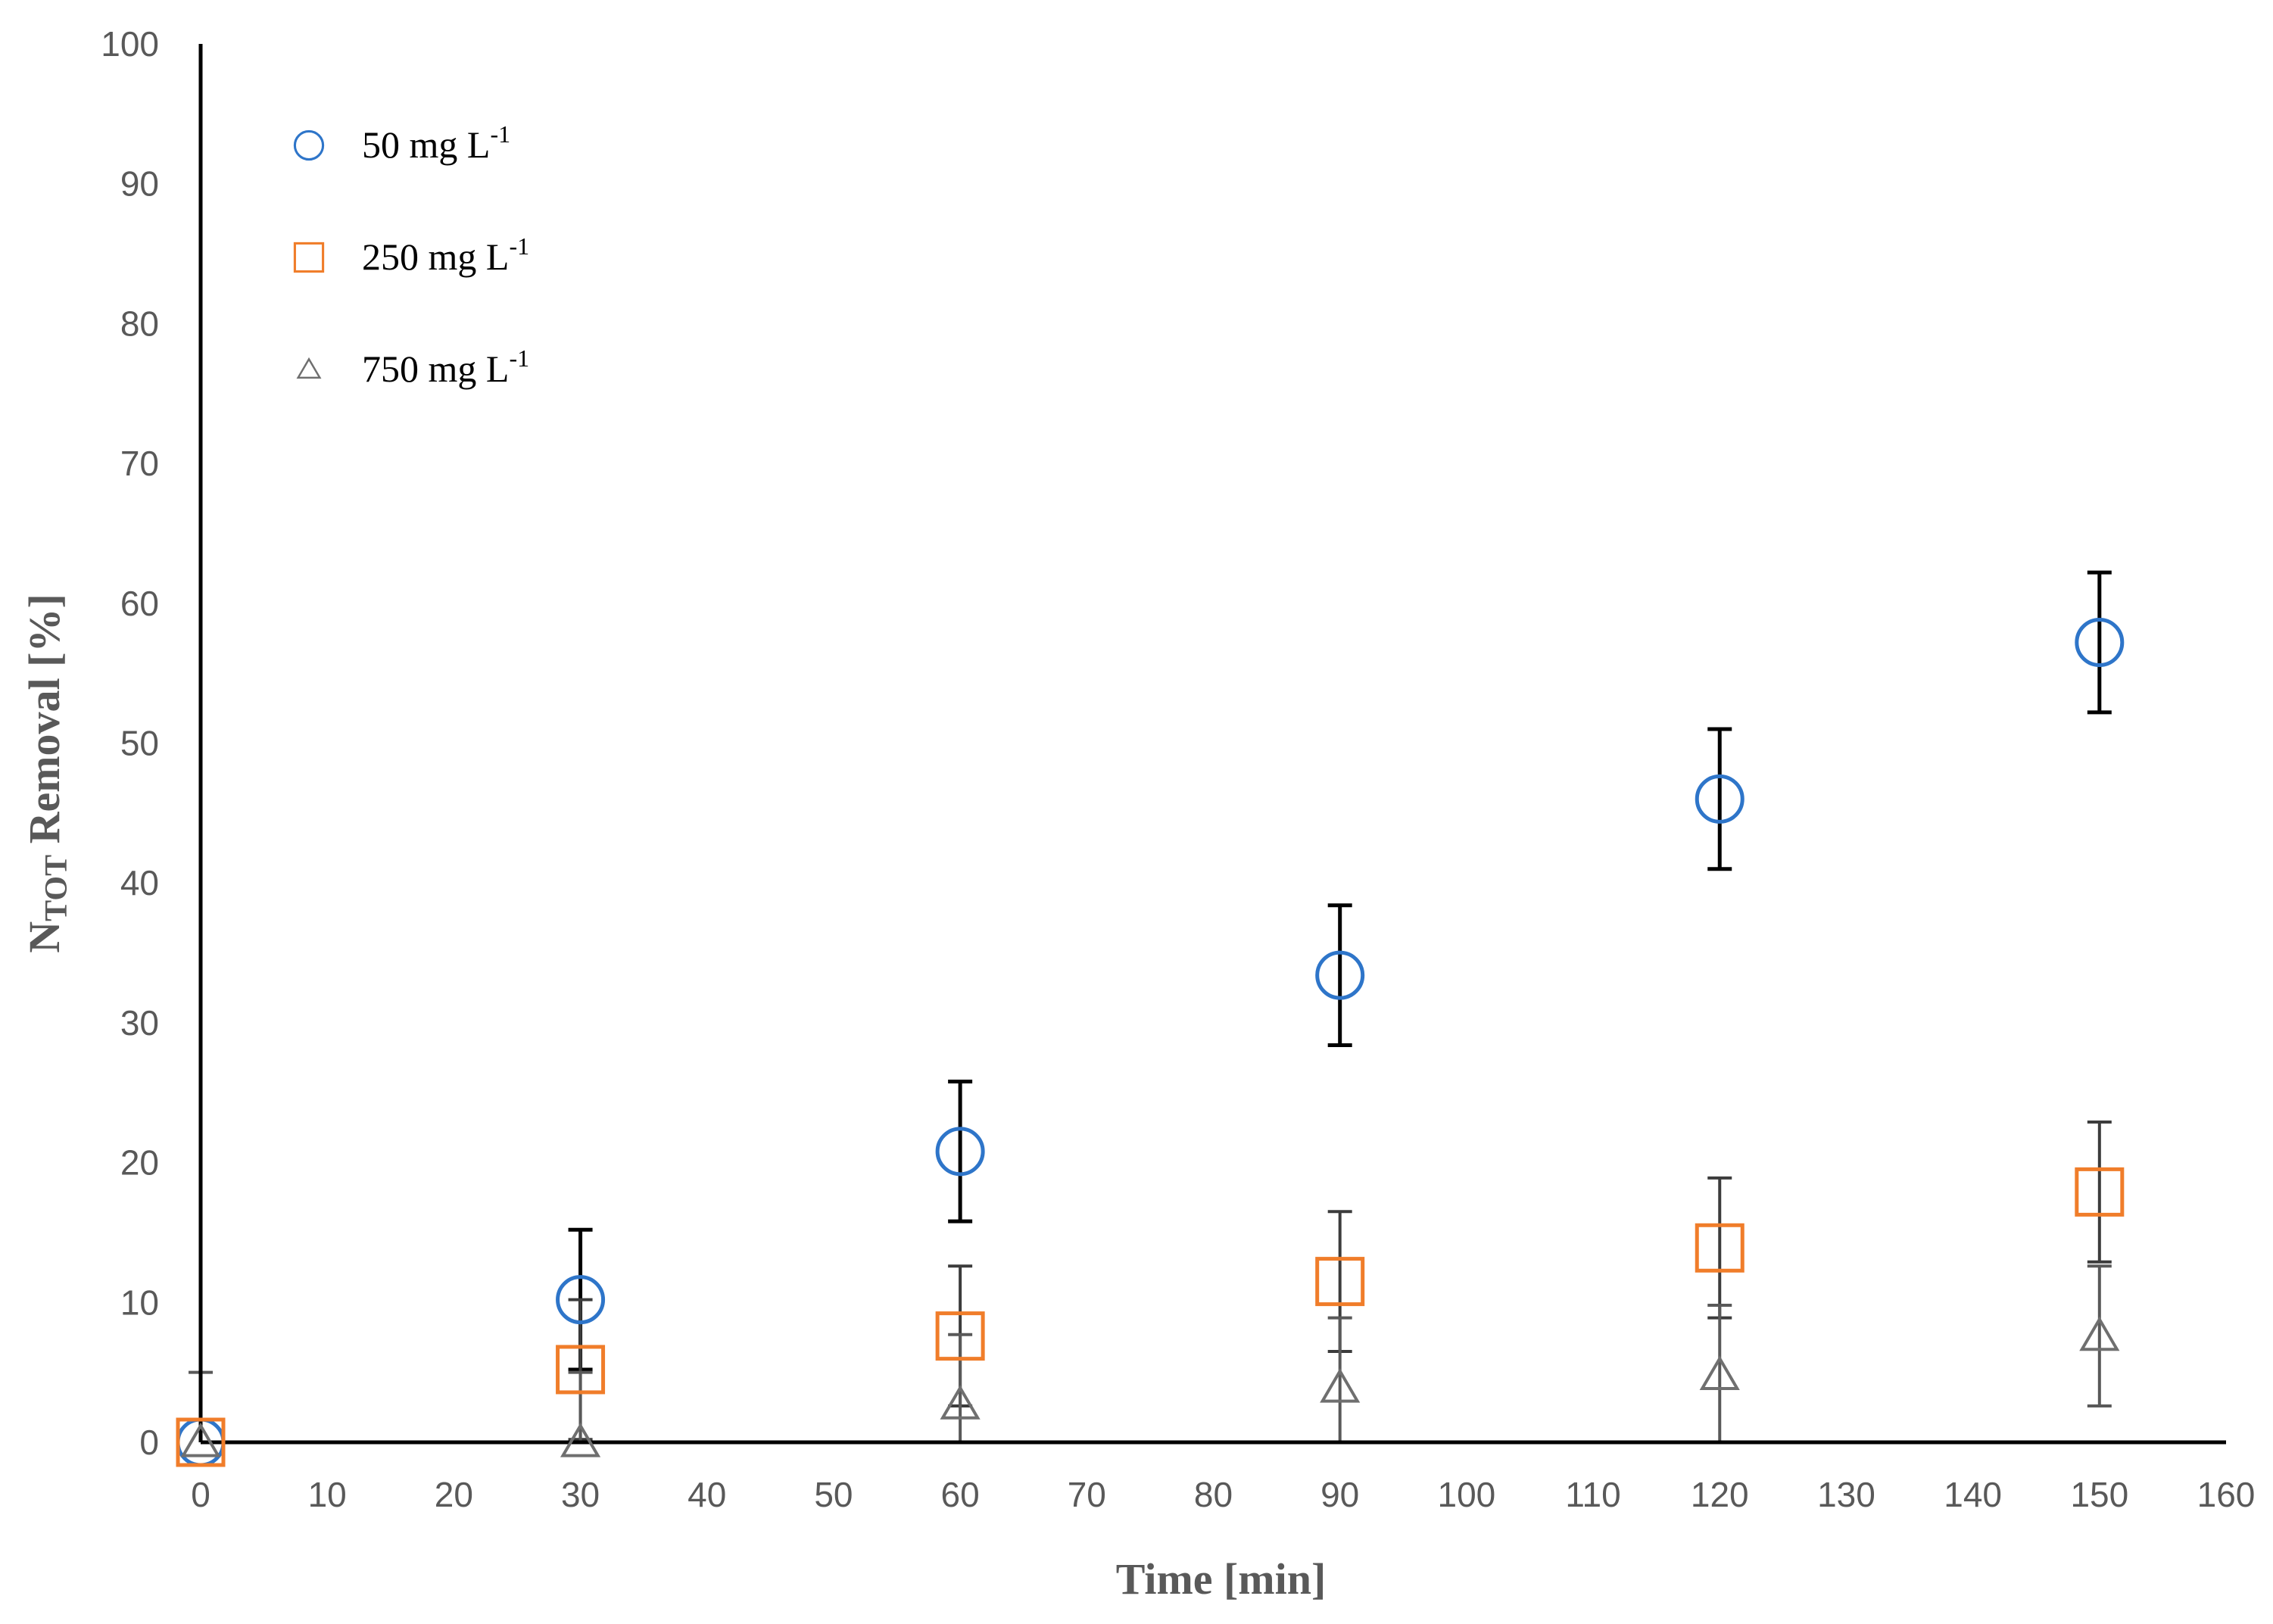  What do you see at coordinates (139, 1163) in the screenshot?
I see `y-tick-label: 20` at bounding box center [139, 1163].